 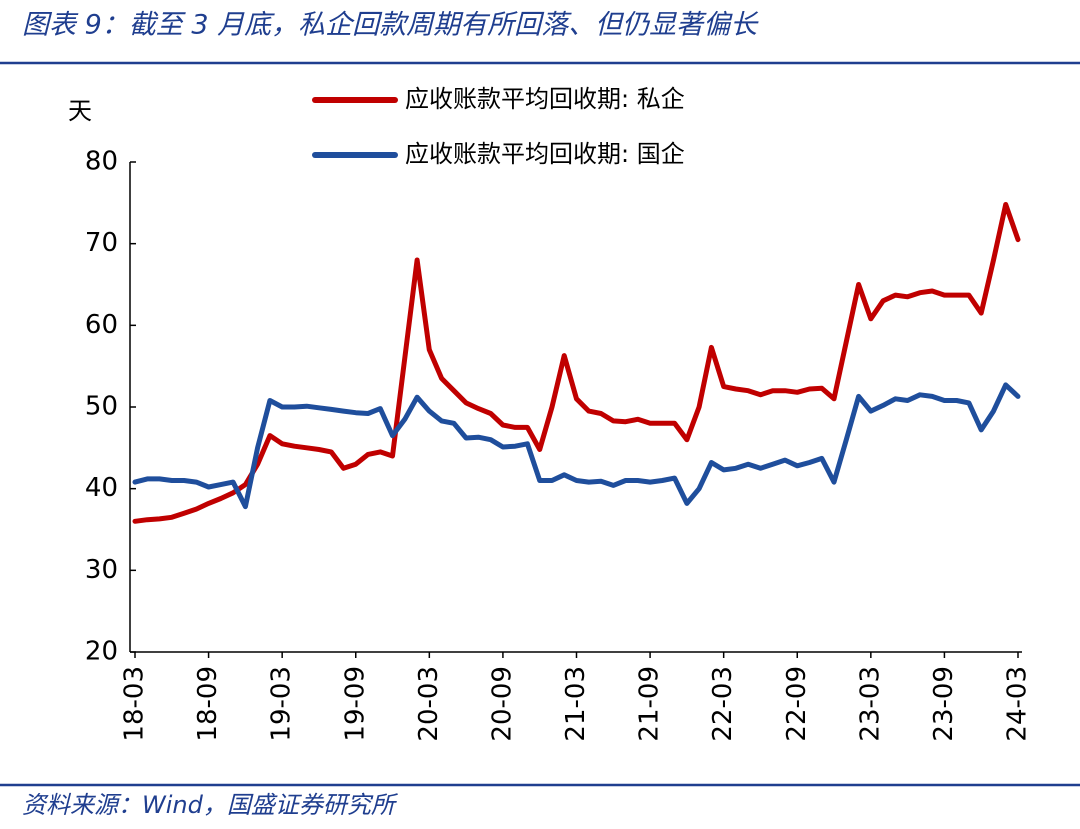 I want to click on x-tick-label: 18-09, so click(x=208, y=704).